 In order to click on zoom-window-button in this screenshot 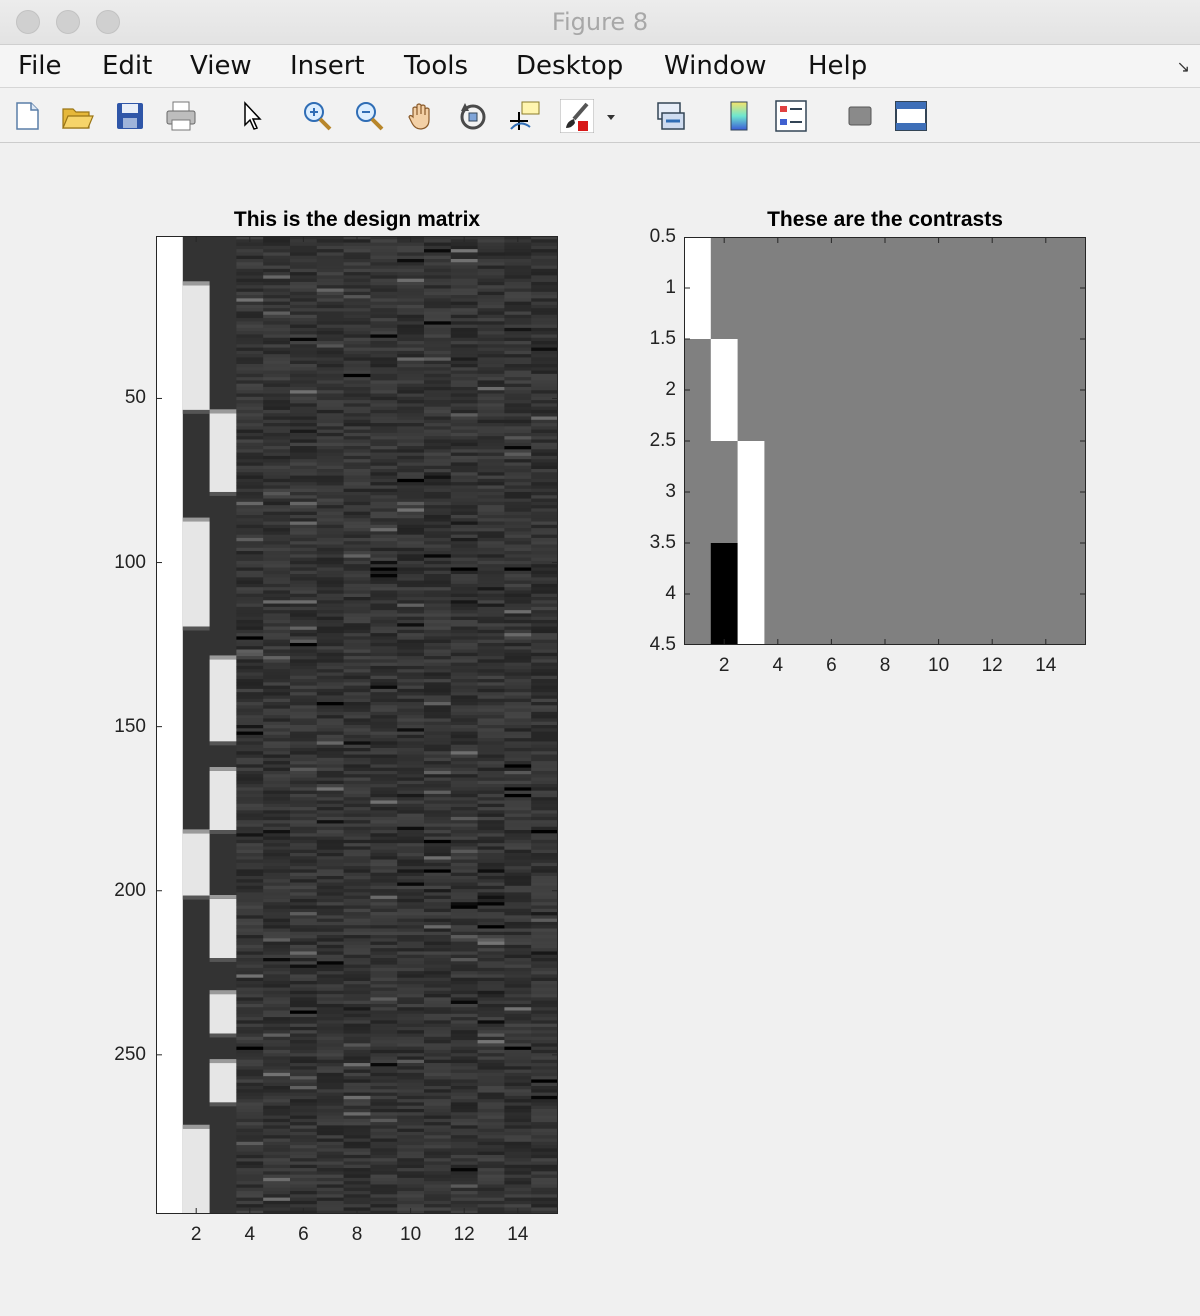, I will do `click(108, 22)`.